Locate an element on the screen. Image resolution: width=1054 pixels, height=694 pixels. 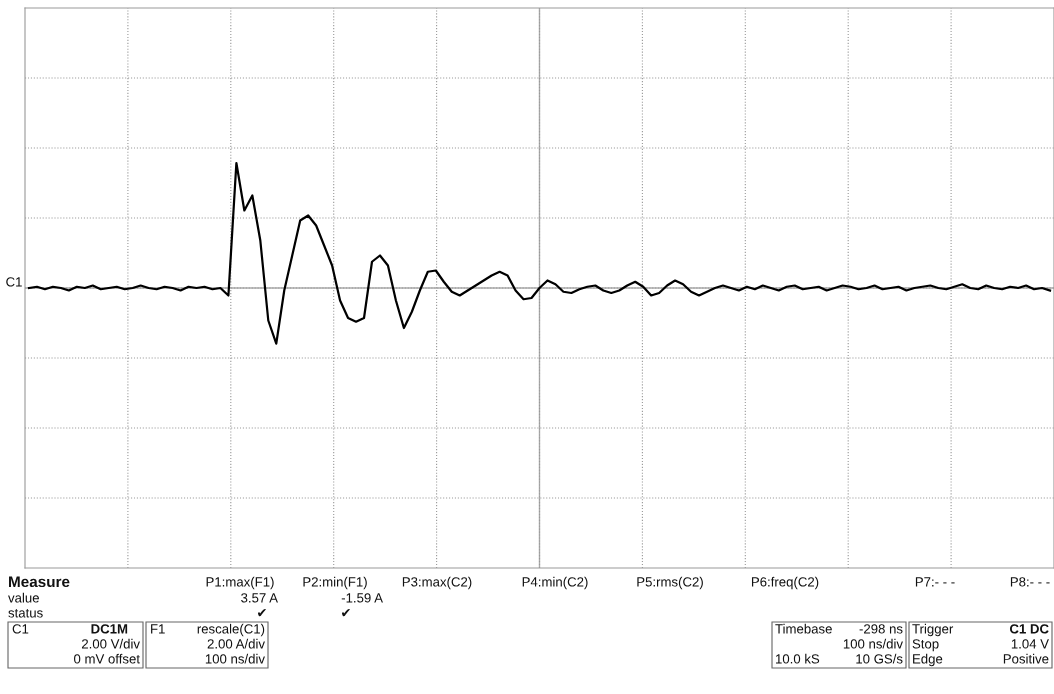
text: 10 GS/s is located at coordinates (879, 658).